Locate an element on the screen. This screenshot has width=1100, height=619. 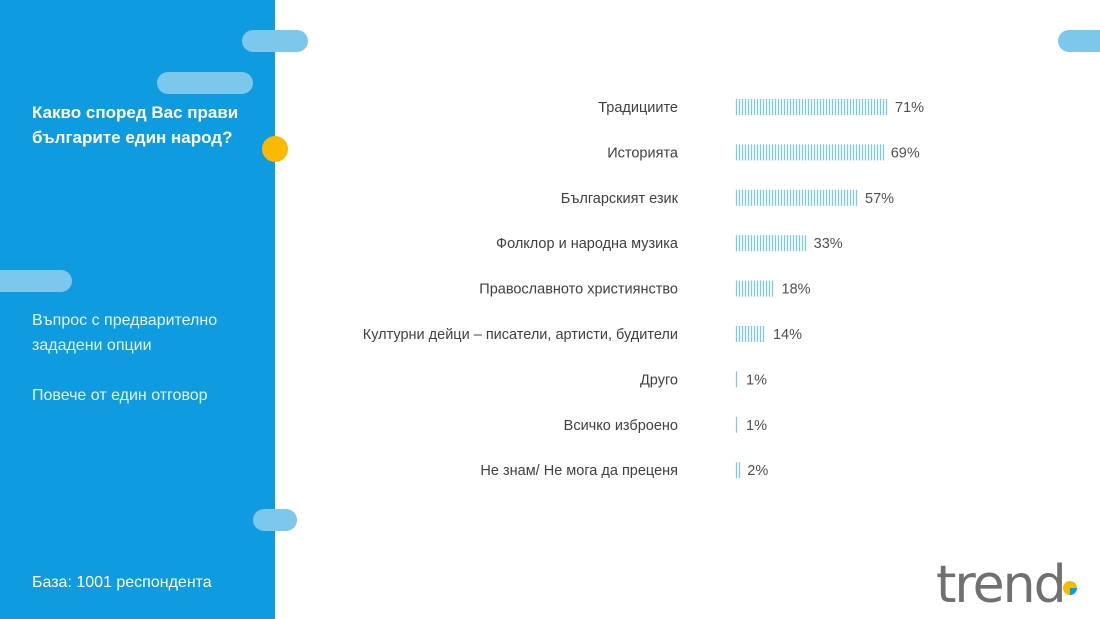
value-label: 71% is located at coordinates (909, 108).